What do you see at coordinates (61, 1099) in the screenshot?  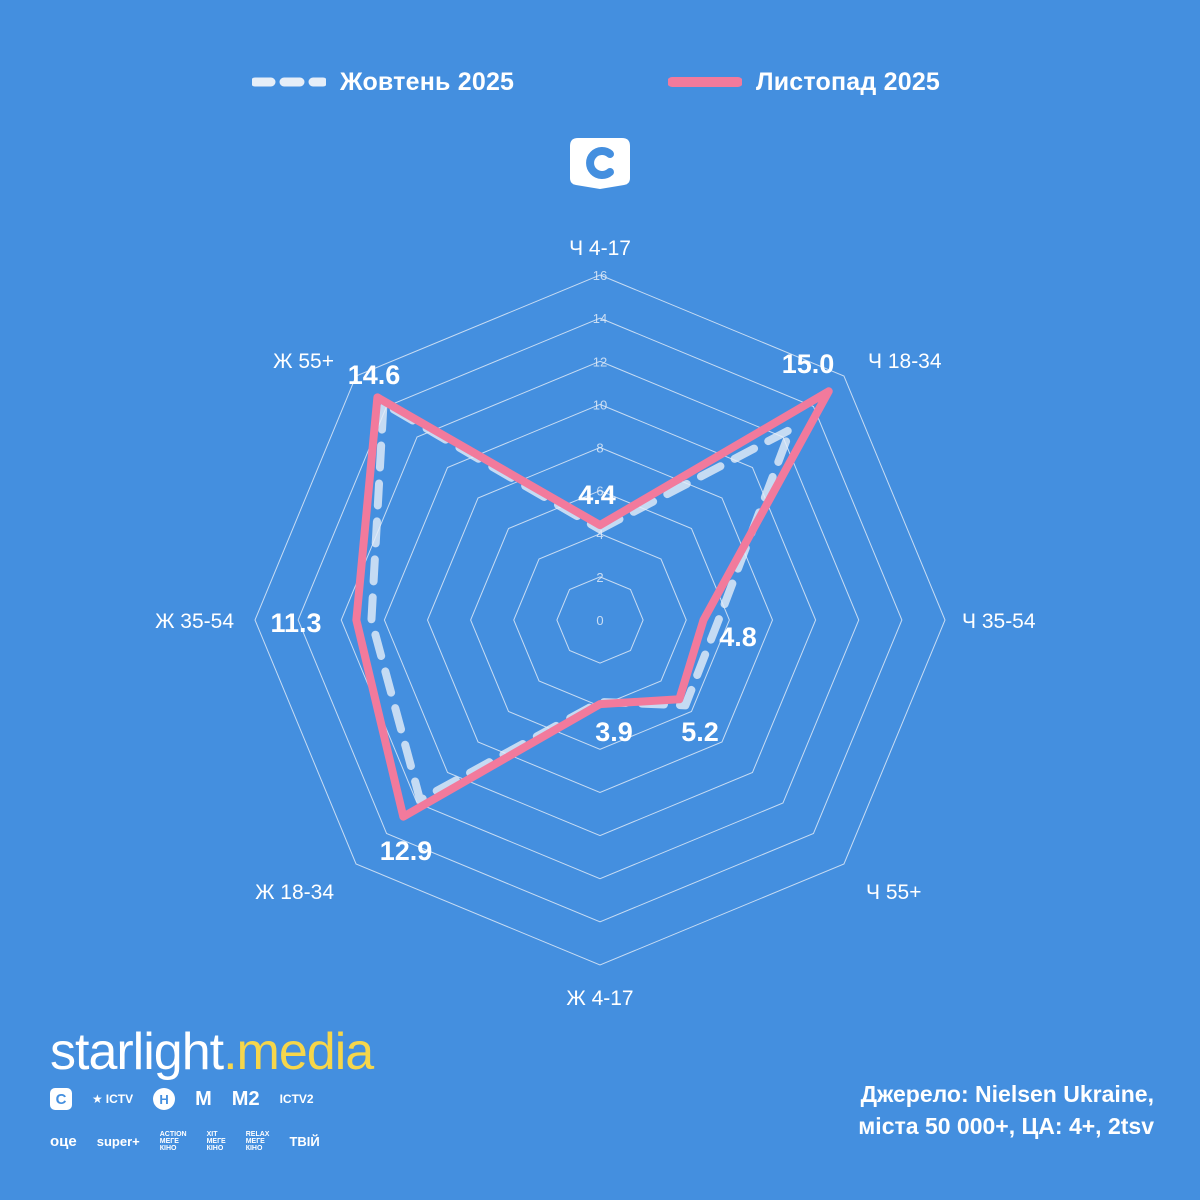 I see `channel-stb-logo: C` at bounding box center [61, 1099].